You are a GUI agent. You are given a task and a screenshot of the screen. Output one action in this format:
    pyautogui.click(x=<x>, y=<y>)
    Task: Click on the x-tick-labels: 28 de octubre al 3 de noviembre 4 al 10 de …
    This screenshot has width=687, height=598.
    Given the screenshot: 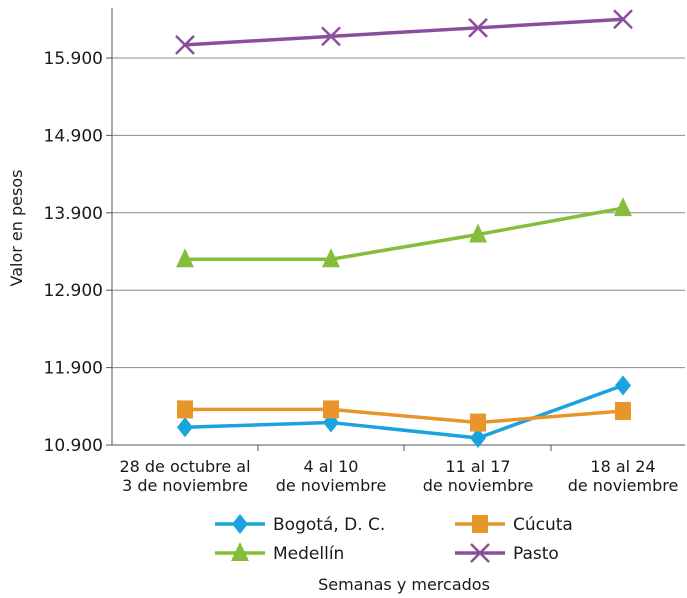 What is the action you would take?
    pyautogui.click(x=398, y=476)
    